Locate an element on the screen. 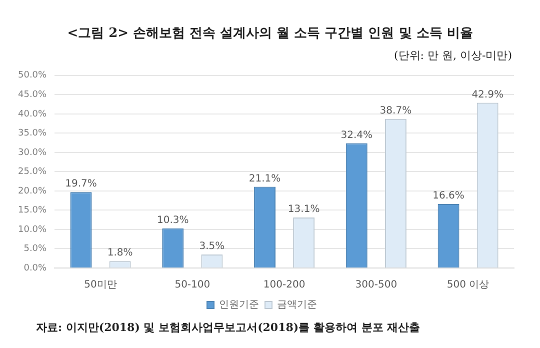 The width and height of the screenshot is (540, 348). legend-label: 인원기준 is located at coordinates (239, 305).